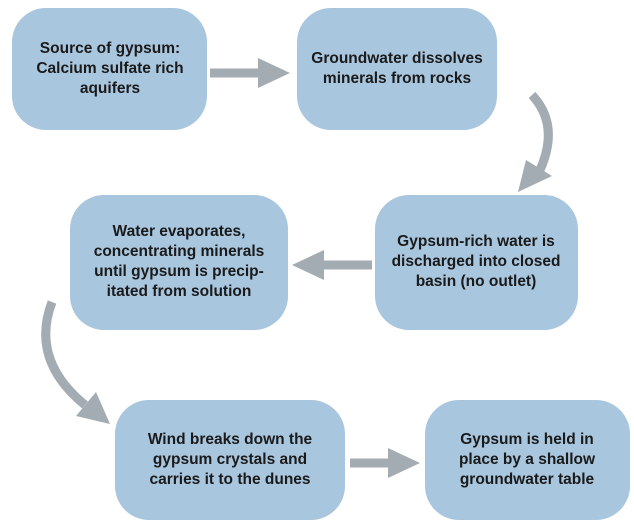  I want to click on node-label: place by a shallow, so click(527, 459).